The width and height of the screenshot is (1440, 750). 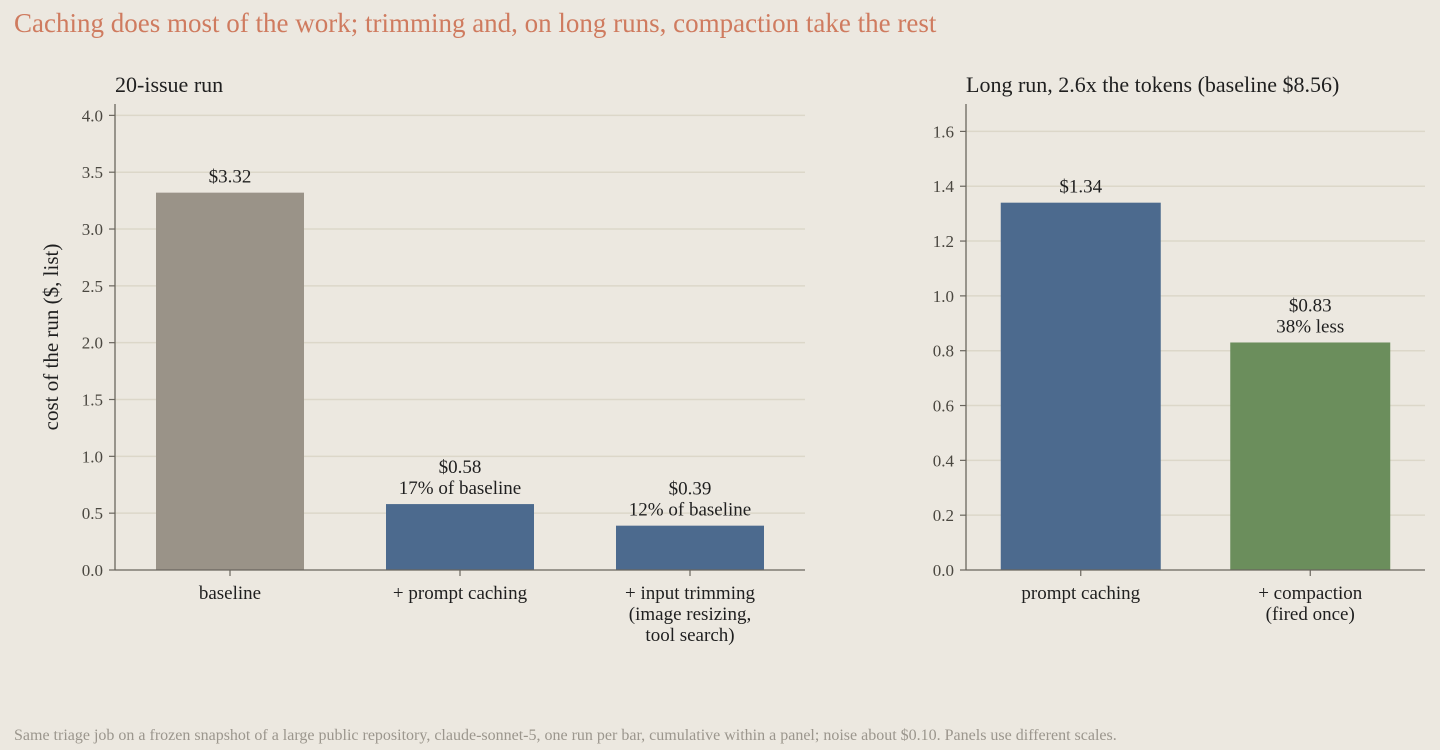 I want to click on data-label: $1.34, so click(x=1080, y=187).